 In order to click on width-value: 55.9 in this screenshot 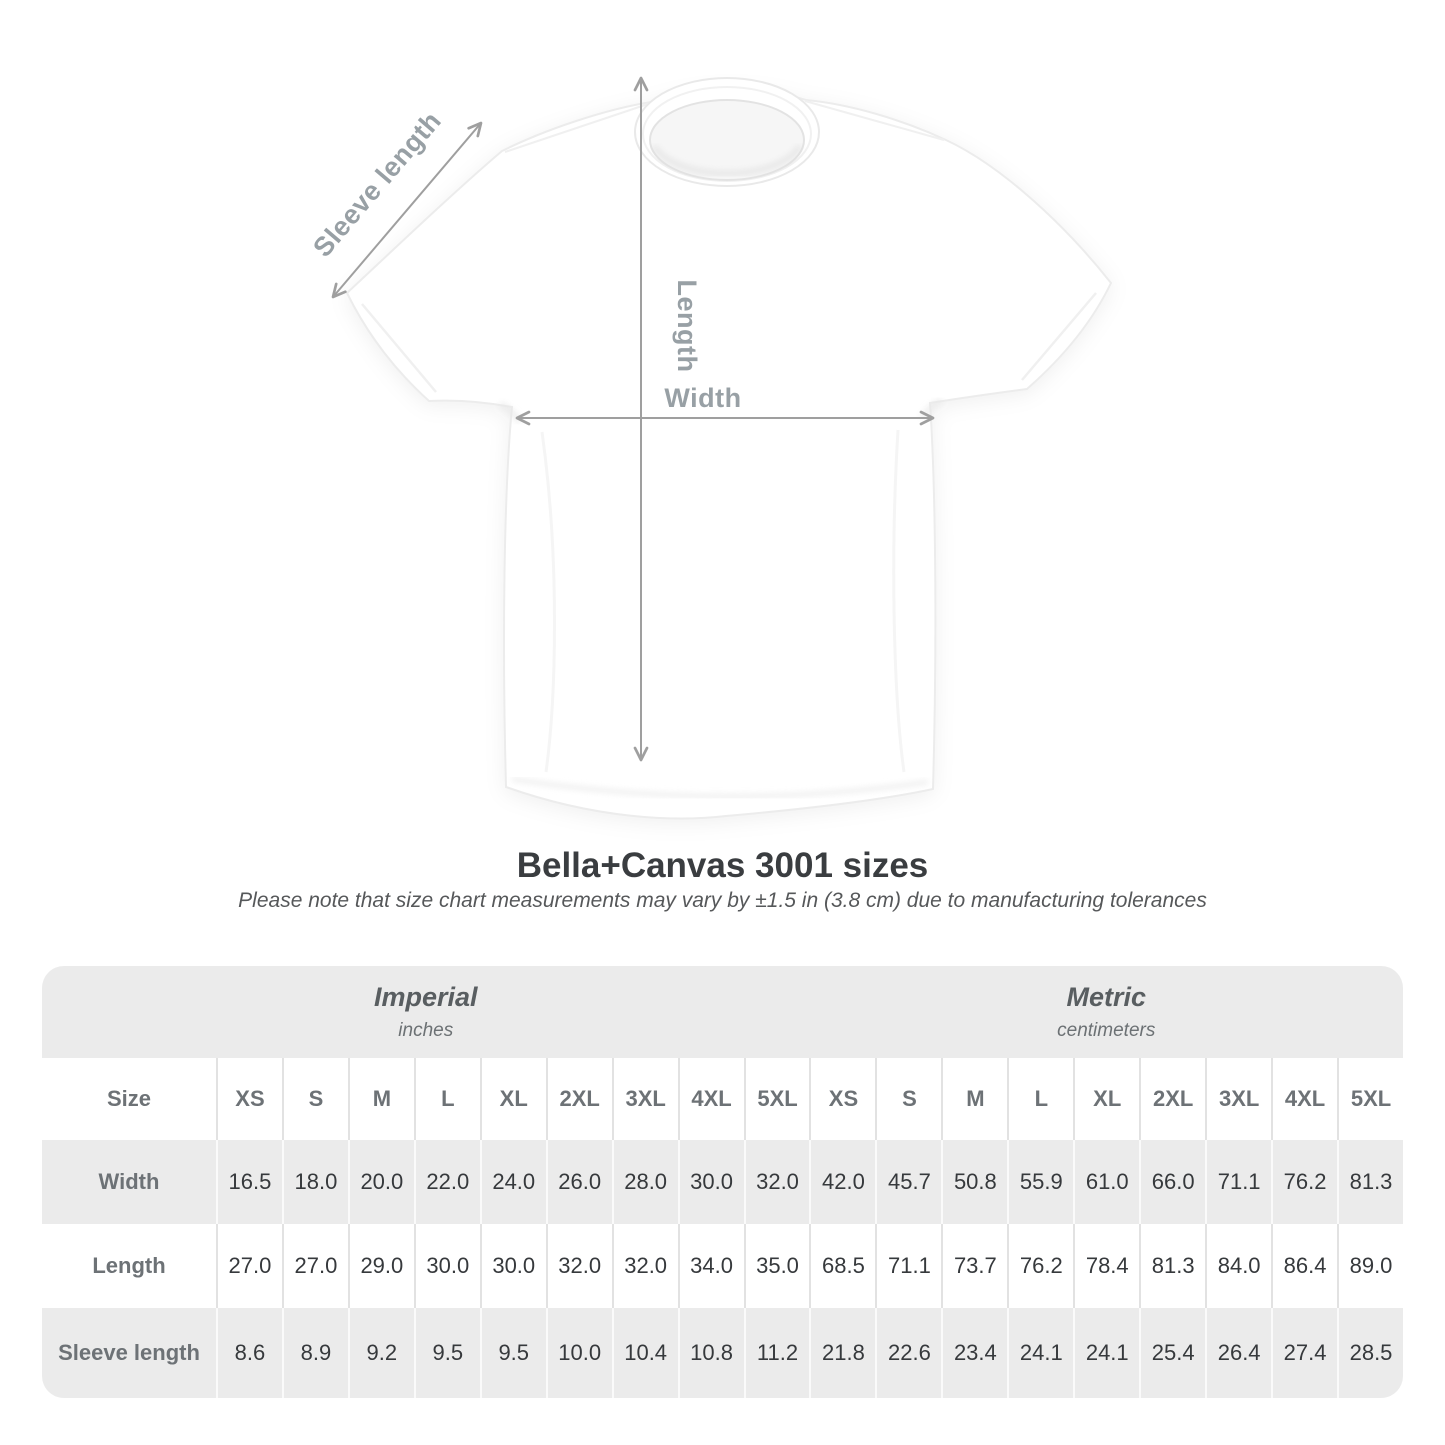, I will do `click(1040, 1182)`.